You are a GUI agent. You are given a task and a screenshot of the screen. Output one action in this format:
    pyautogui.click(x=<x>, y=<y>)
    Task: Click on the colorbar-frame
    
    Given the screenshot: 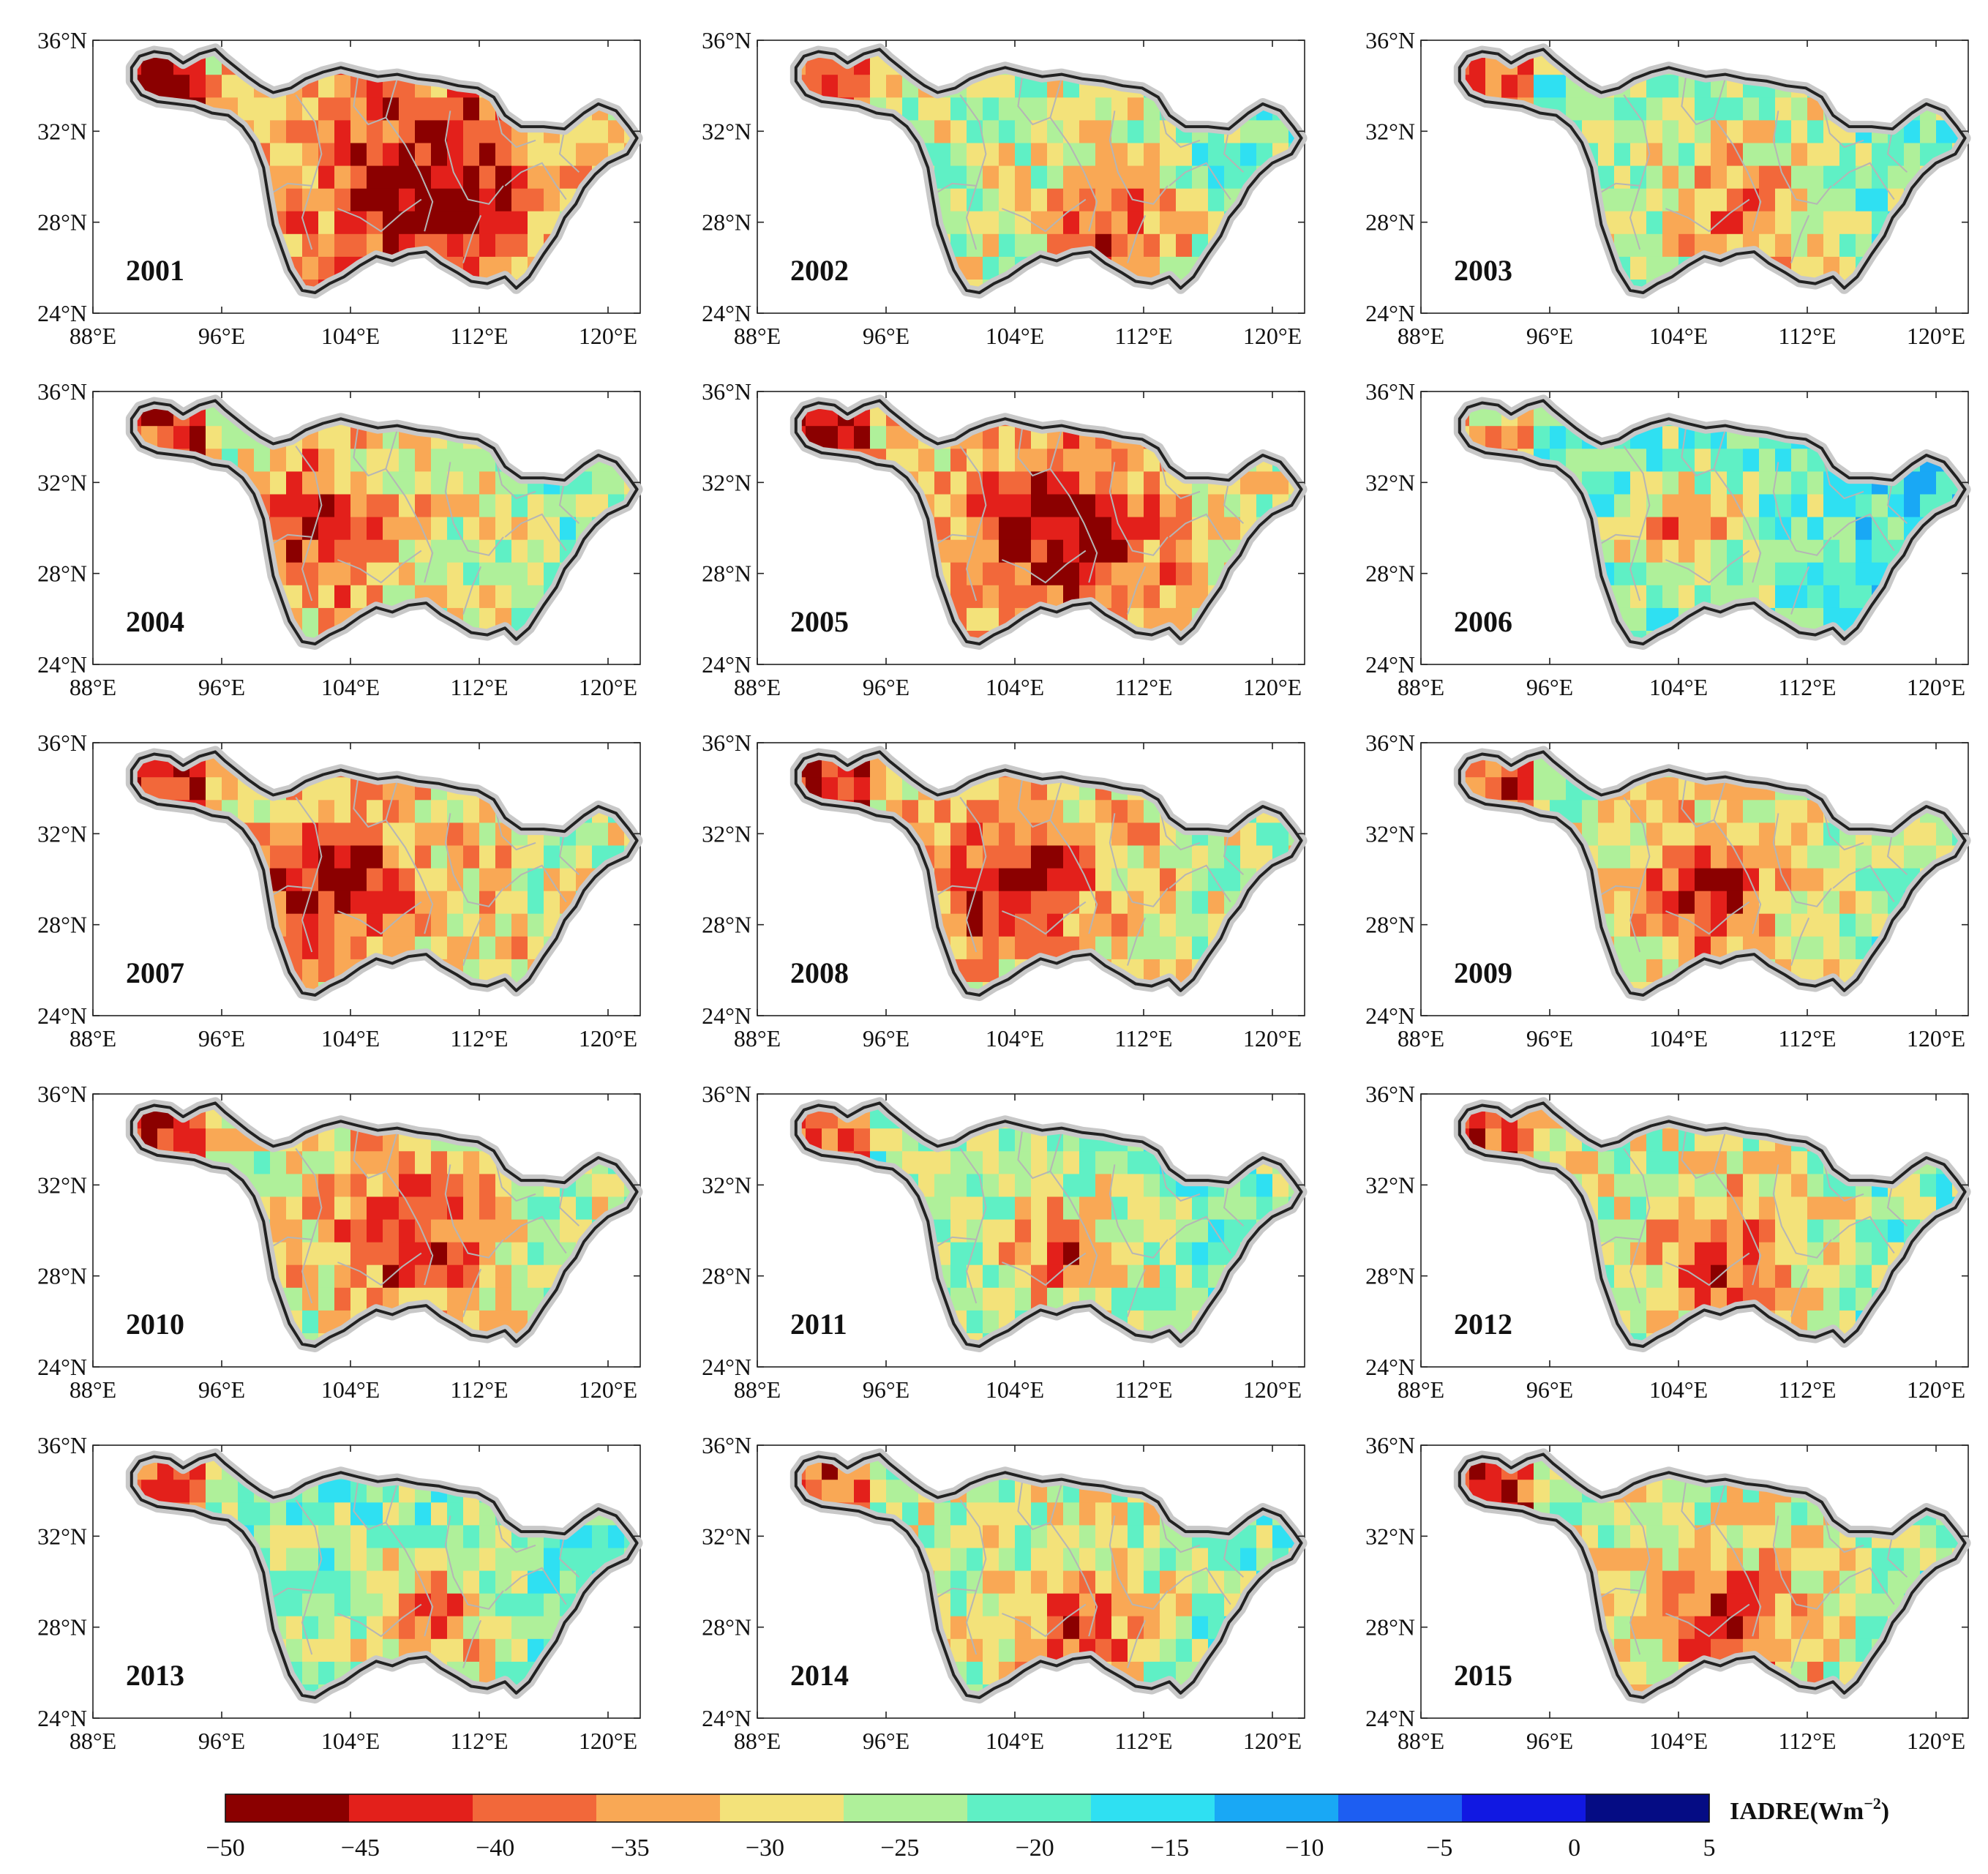 What is the action you would take?
    pyautogui.click(x=968, y=1808)
    